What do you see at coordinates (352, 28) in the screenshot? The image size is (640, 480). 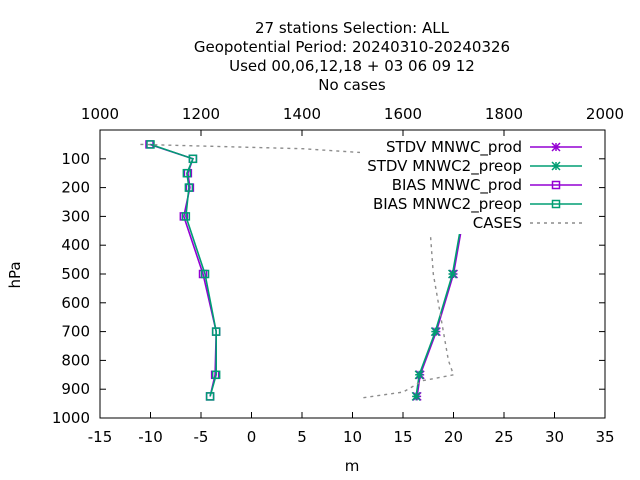 I see `title-line-1: 27 stations Selection: ALL` at bounding box center [352, 28].